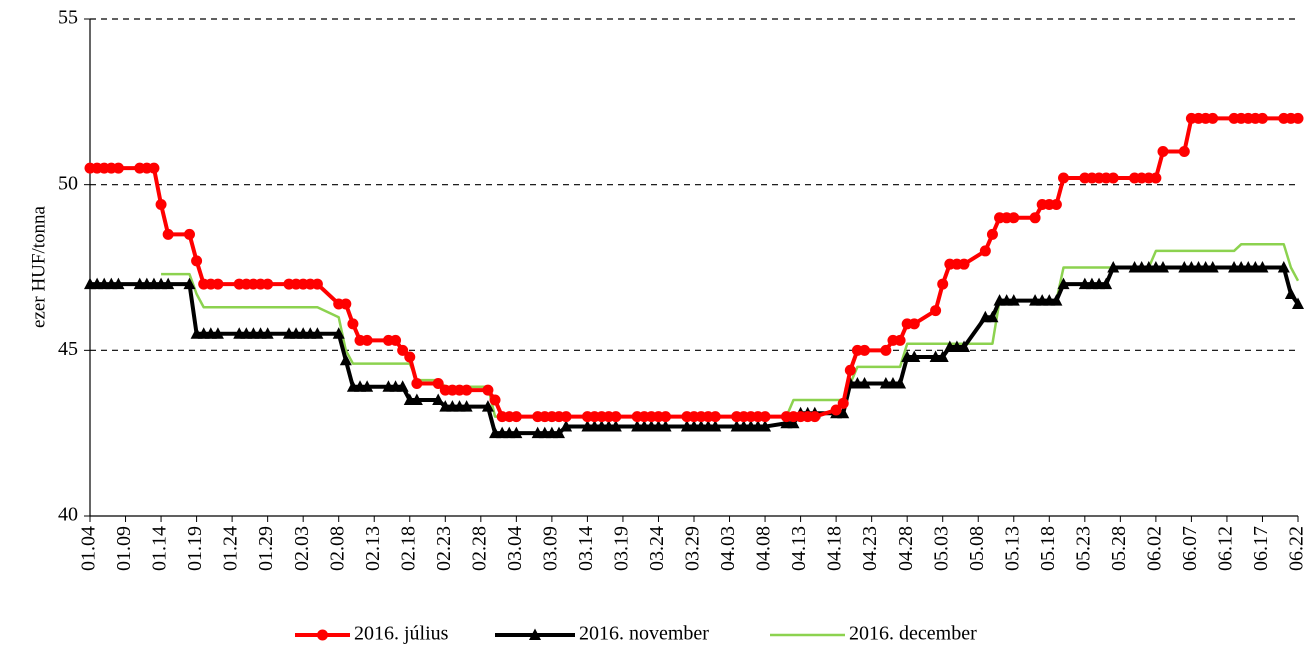 This screenshot has height=650, width=1306. I want to click on y-tick-label: 45, so click(68, 349).